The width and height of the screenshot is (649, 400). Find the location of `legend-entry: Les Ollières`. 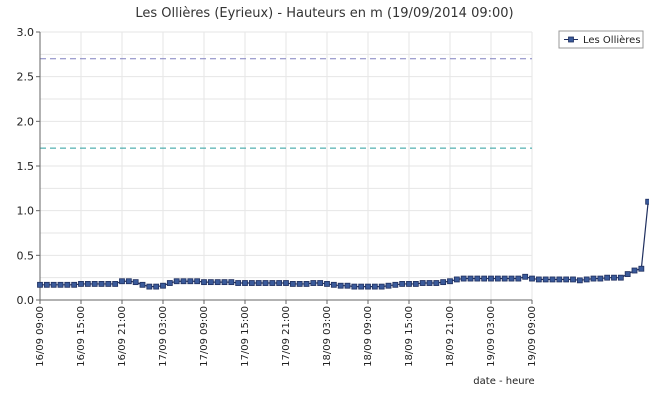

legend-entry: Les Ollières is located at coordinates (612, 40).